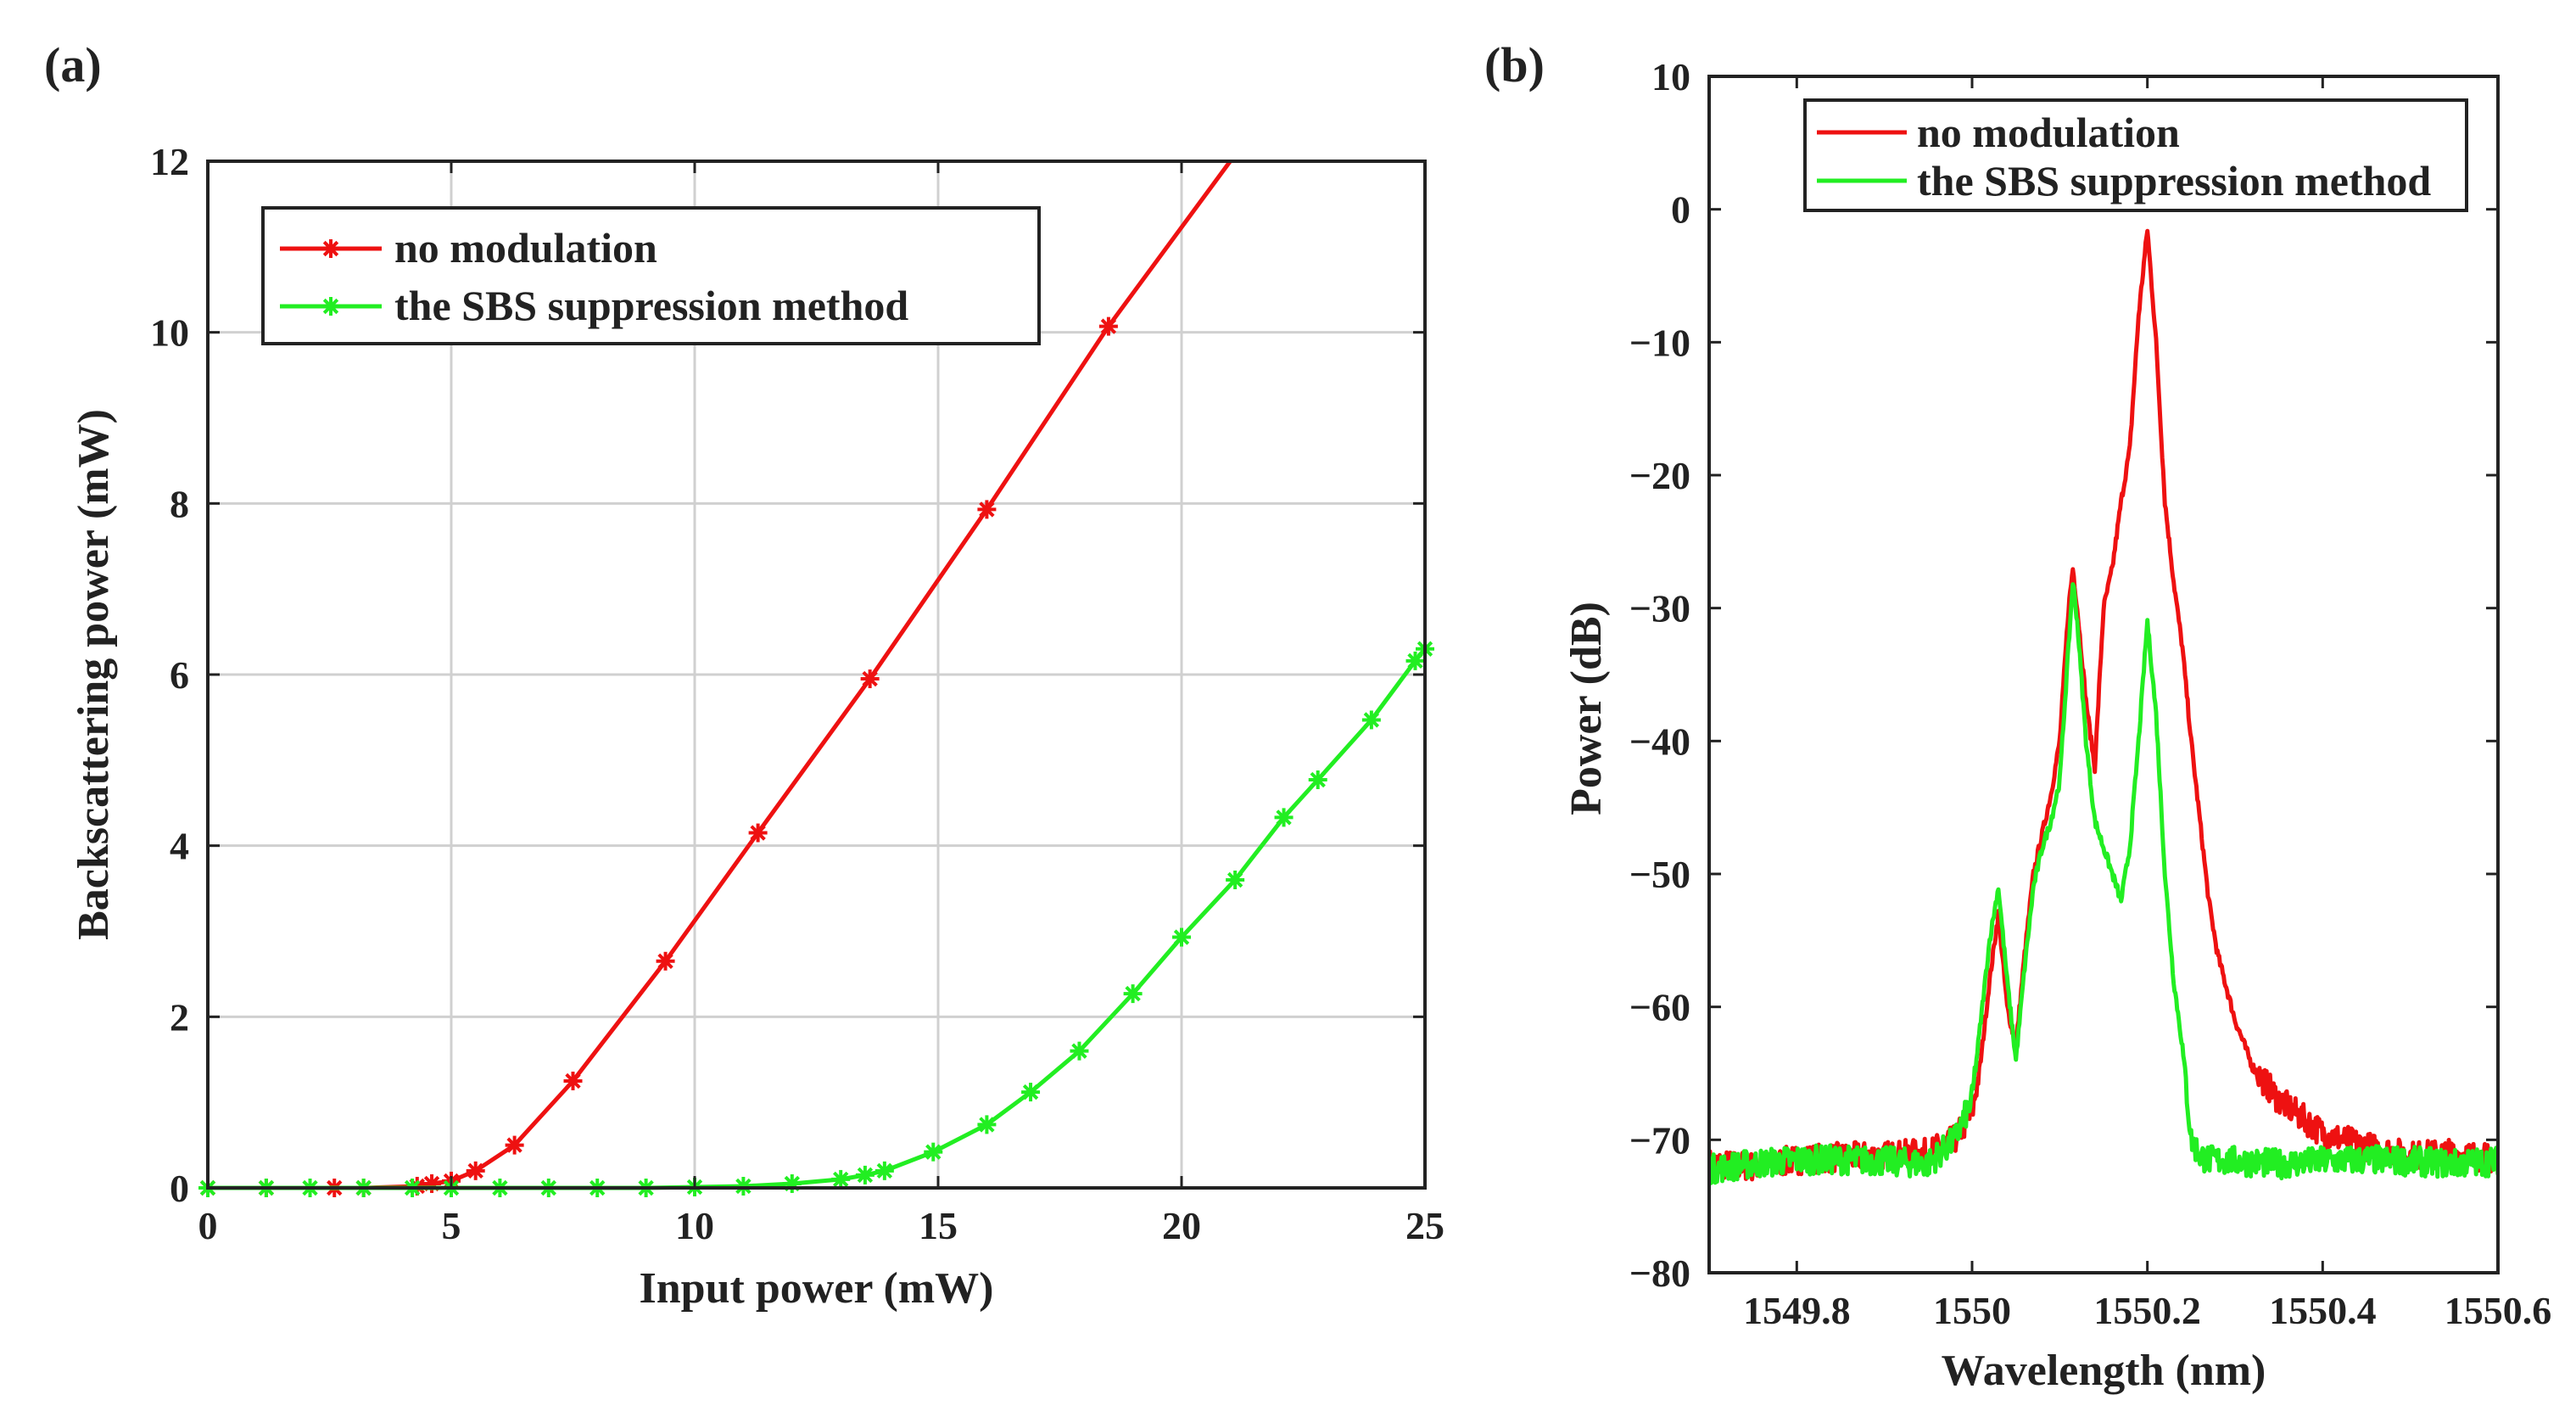  What do you see at coordinates (2174, 180) in the screenshot?
I see `panel-b-legend-label-sbs: the SBS suppression method` at bounding box center [2174, 180].